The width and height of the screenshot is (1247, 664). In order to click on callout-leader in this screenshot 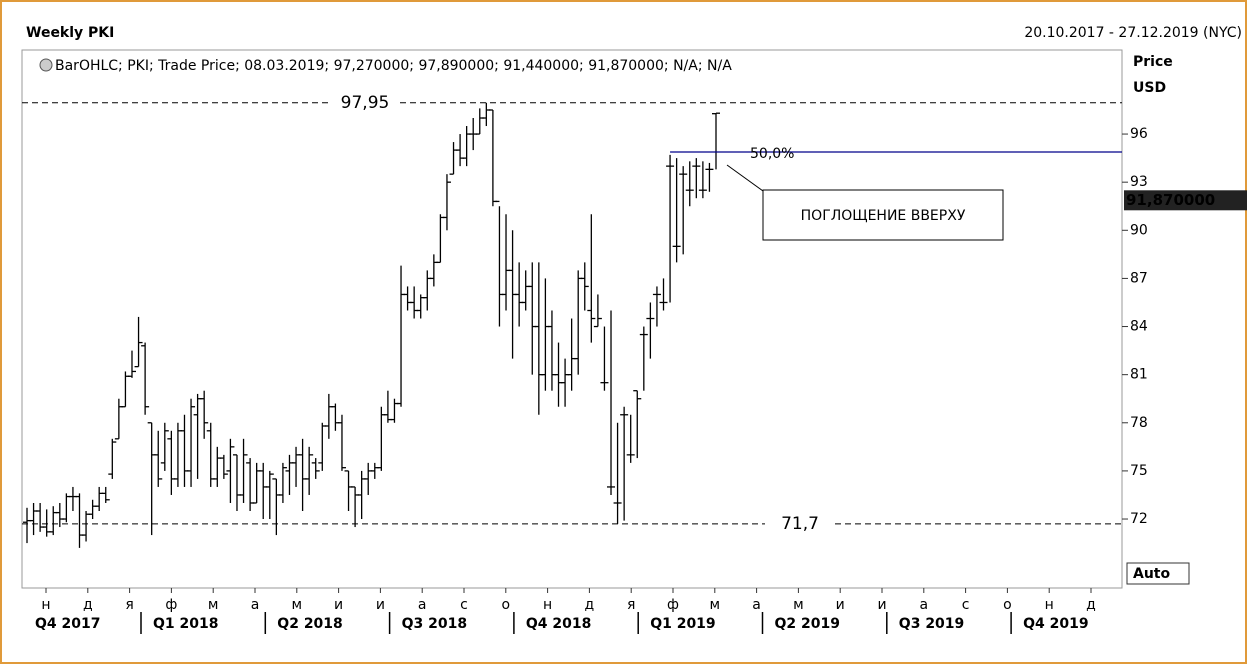, I will do `click(745, 178)`.